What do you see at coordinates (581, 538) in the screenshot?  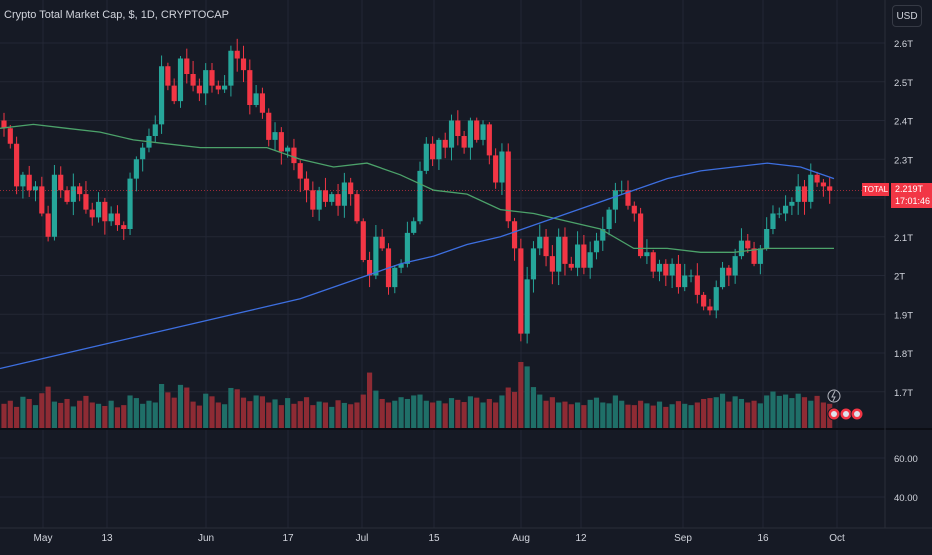 I see `time-tick-label: 12` at bounding box center [581, 538].